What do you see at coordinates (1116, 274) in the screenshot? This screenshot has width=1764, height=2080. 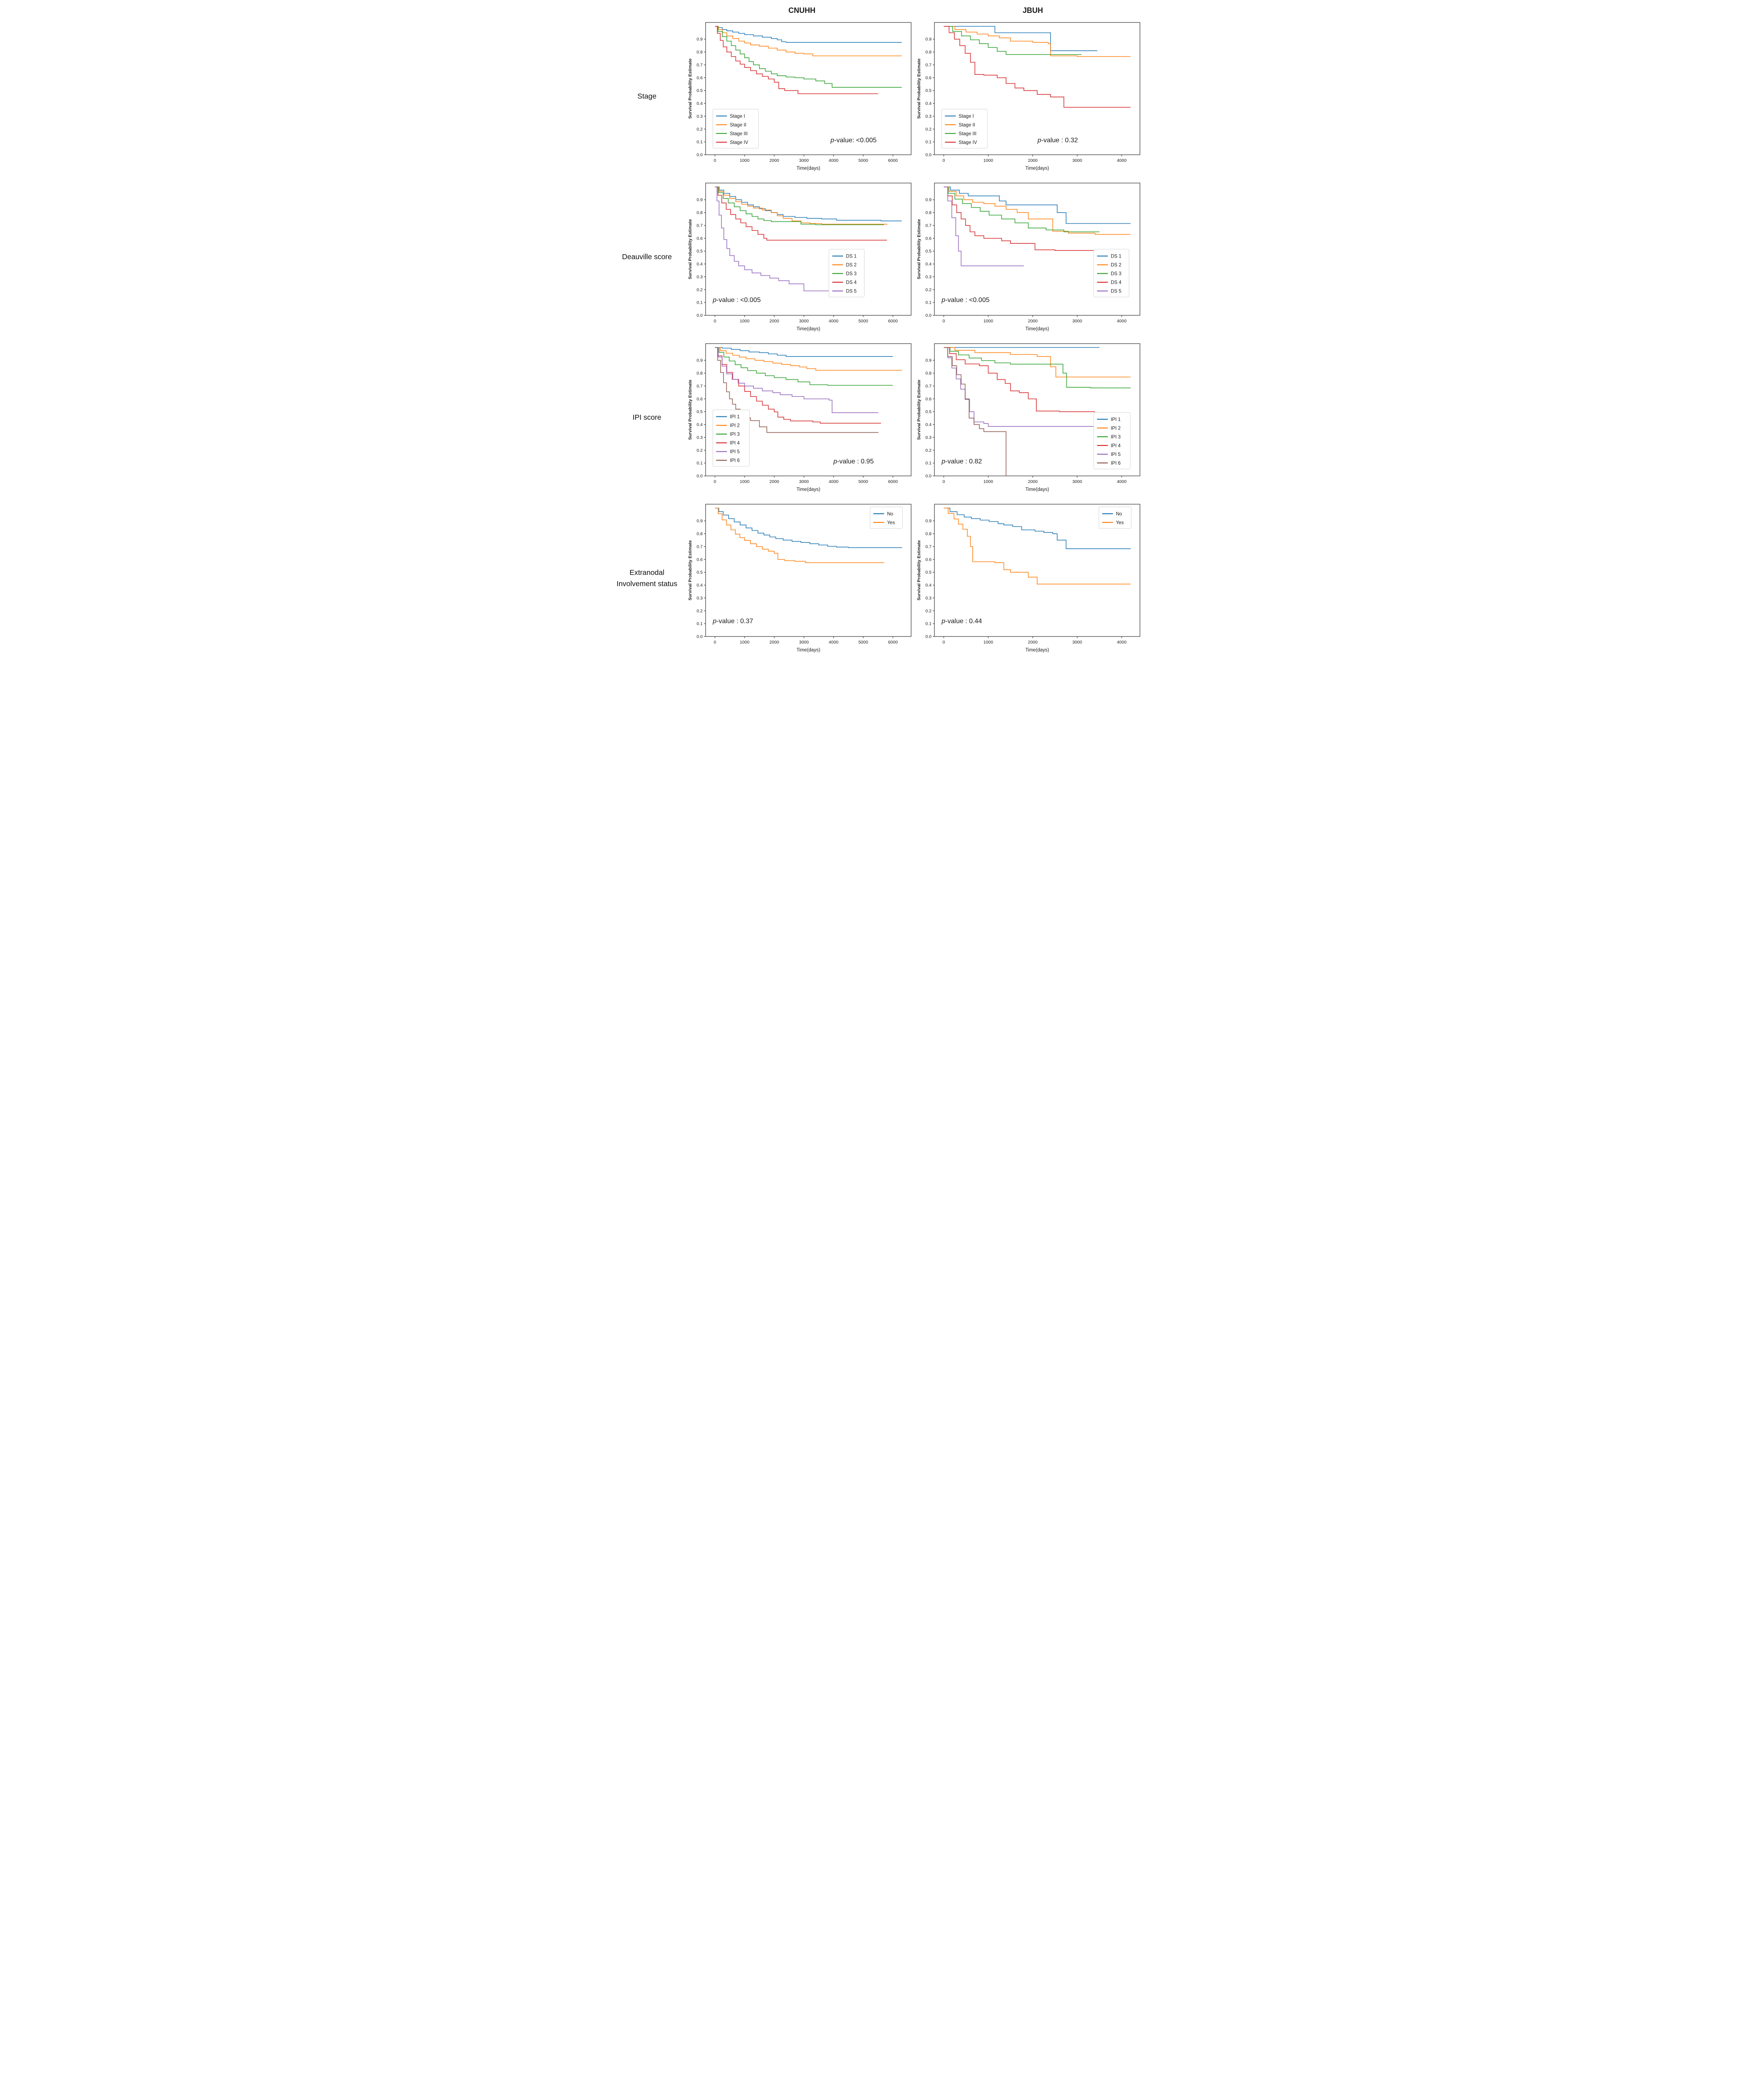 I see `legend-label: DS 3` at bounding box center [1116, 274].